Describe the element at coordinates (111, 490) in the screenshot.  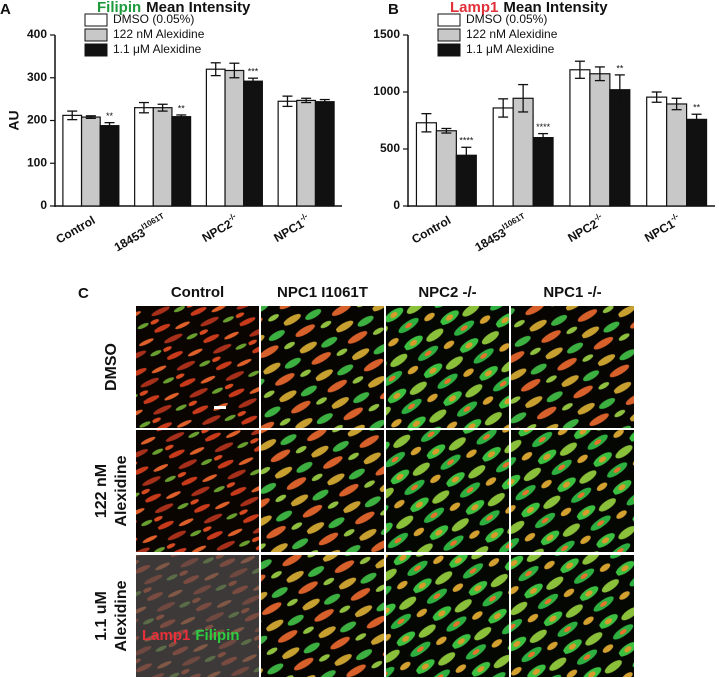
I see `row-label: 122 nM Alexidine` at that location.